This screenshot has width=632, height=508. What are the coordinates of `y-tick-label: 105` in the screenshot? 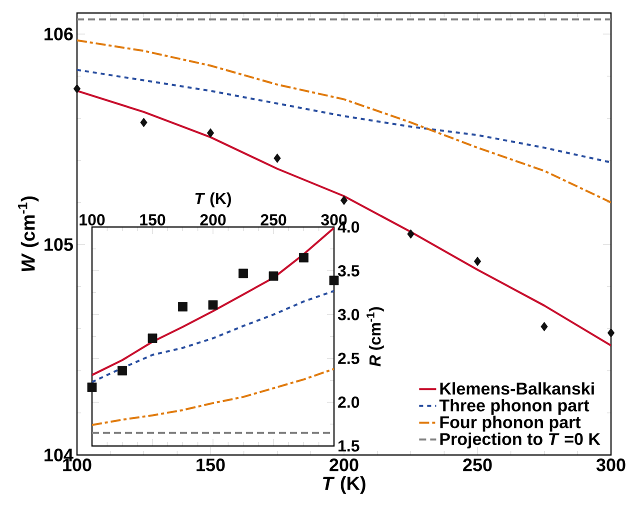 It's located at (58, 244).